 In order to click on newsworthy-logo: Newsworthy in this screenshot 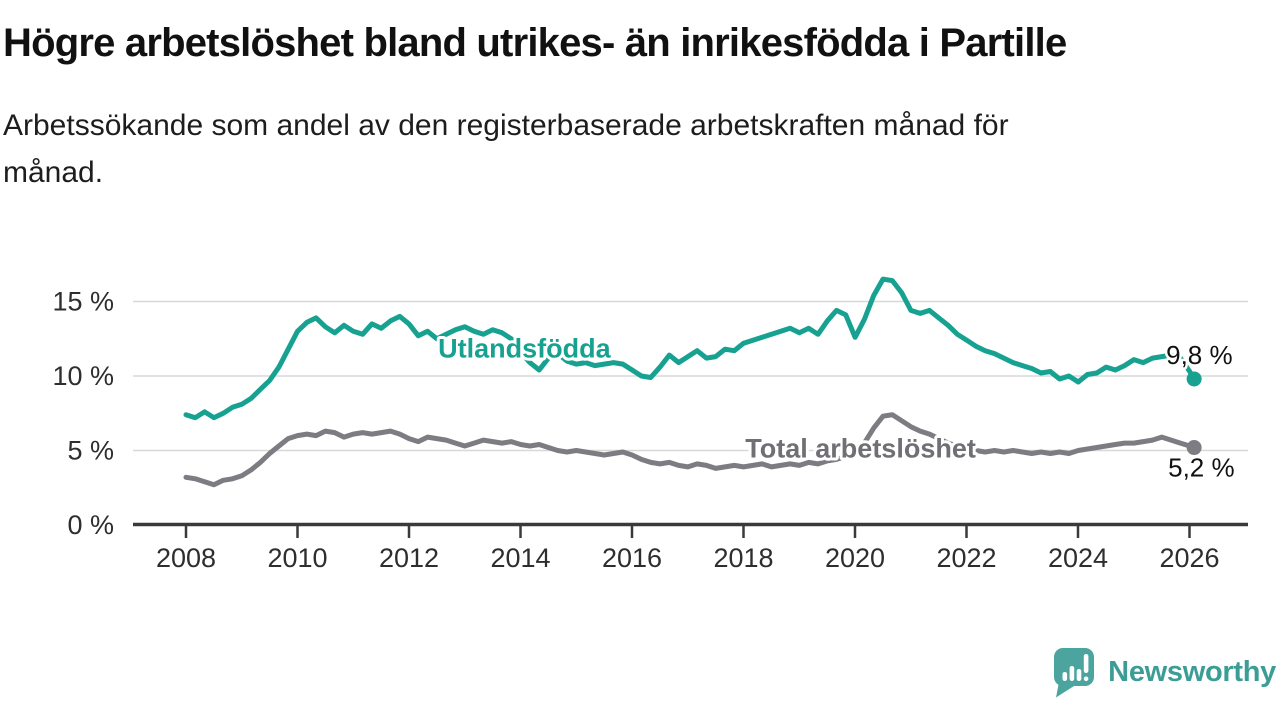, I will do `click(1164, 672)`.